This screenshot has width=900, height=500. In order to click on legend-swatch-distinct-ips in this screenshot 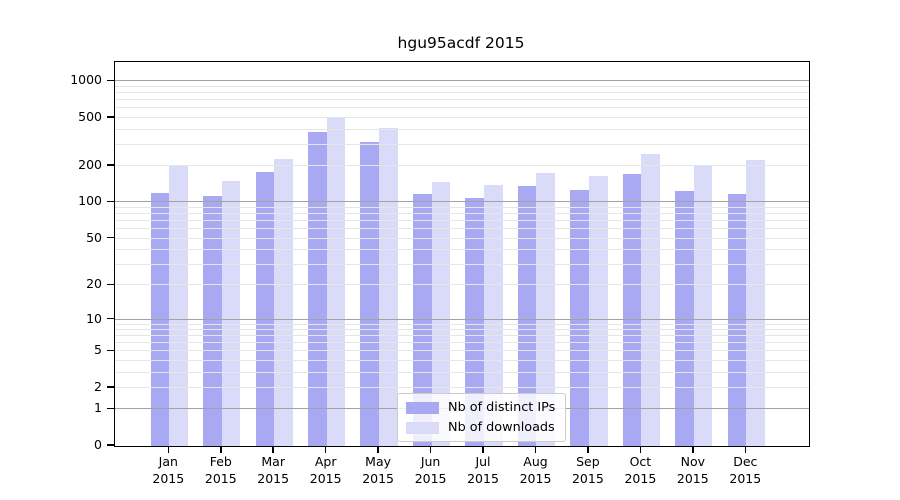, I will do `click(422, 407)`.